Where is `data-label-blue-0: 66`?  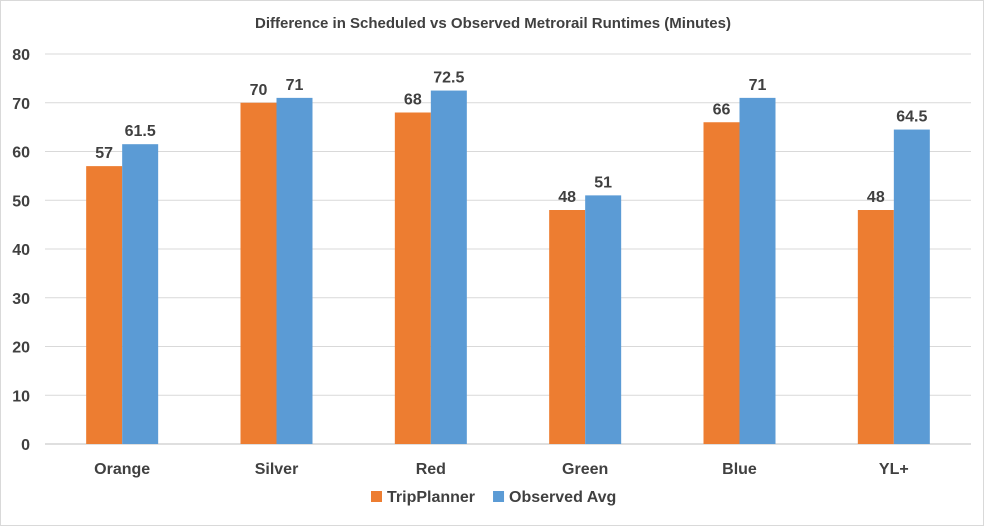
data-label-blue-0: 66 is located at coordinates (722, 109).